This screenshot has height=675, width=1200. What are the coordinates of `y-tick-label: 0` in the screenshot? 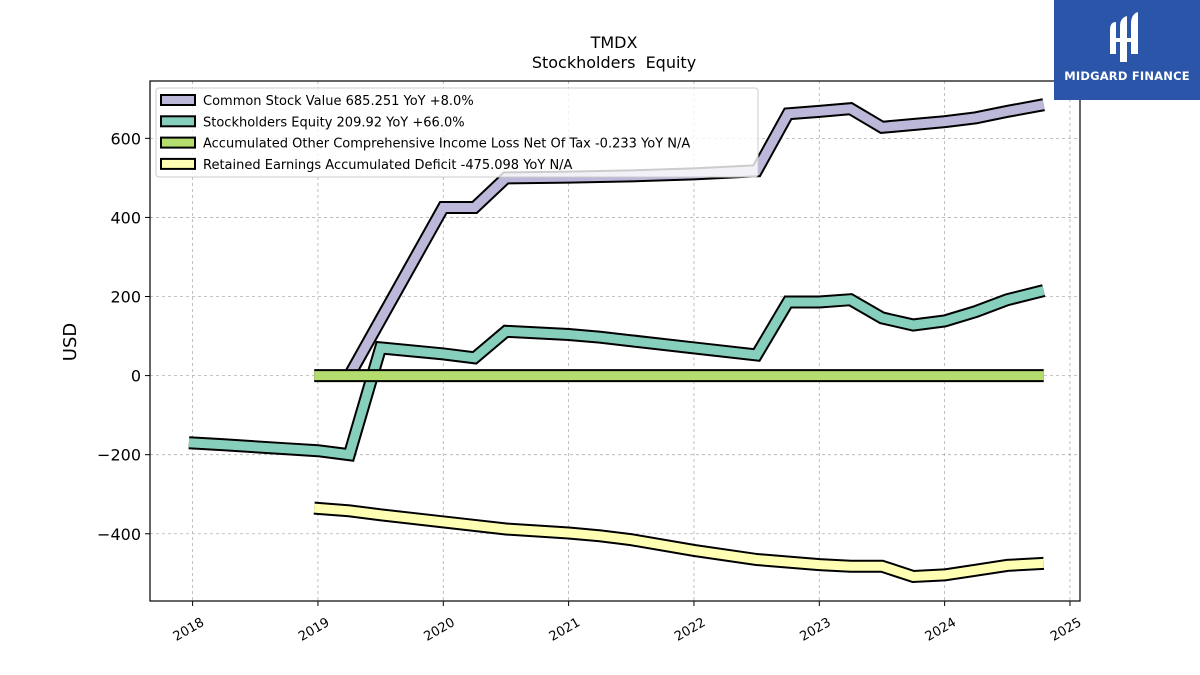 It's located at (136, 376).